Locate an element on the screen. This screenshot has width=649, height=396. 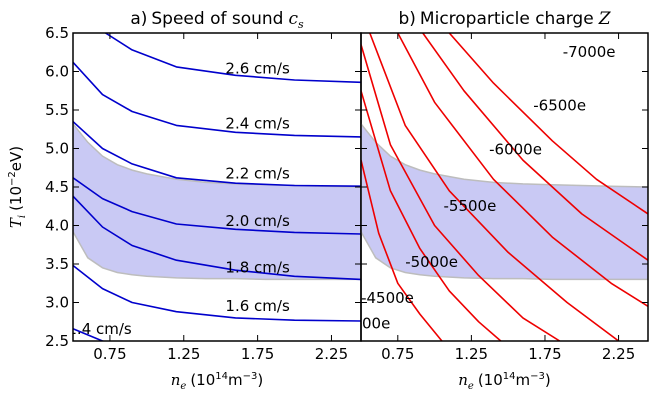
contour-label: -6500e is located at coordinates (559, 106).